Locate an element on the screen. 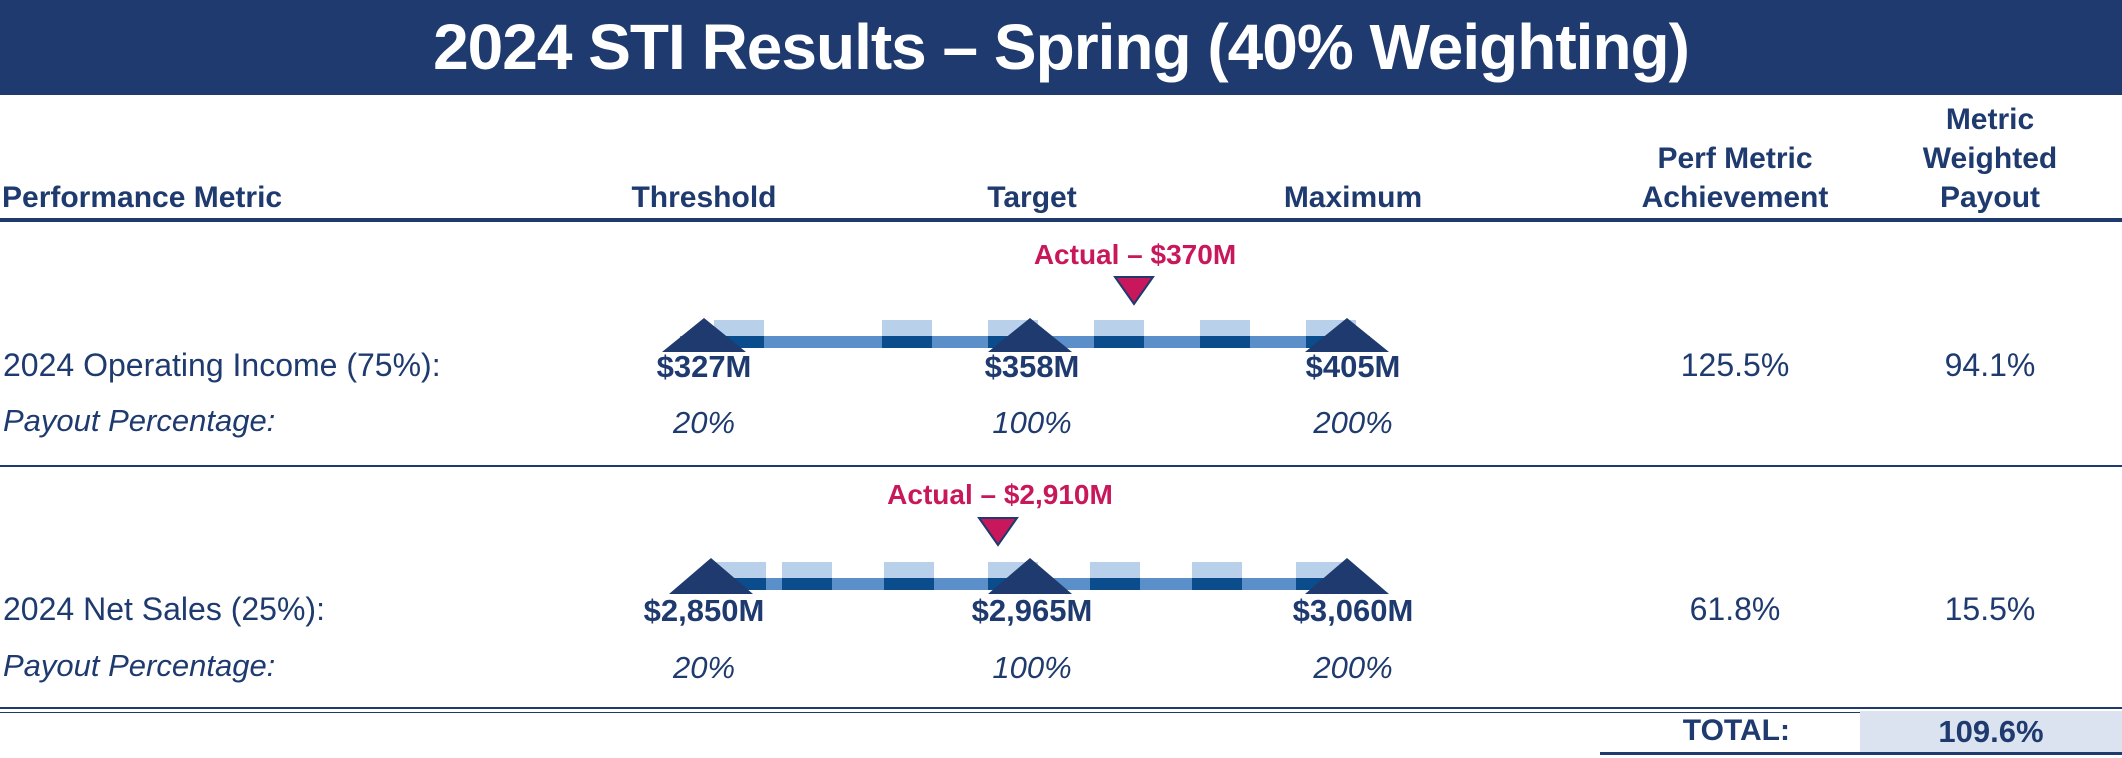 The image size is (2122, 758). header-target: Target is located at coordinates (1032, 197).